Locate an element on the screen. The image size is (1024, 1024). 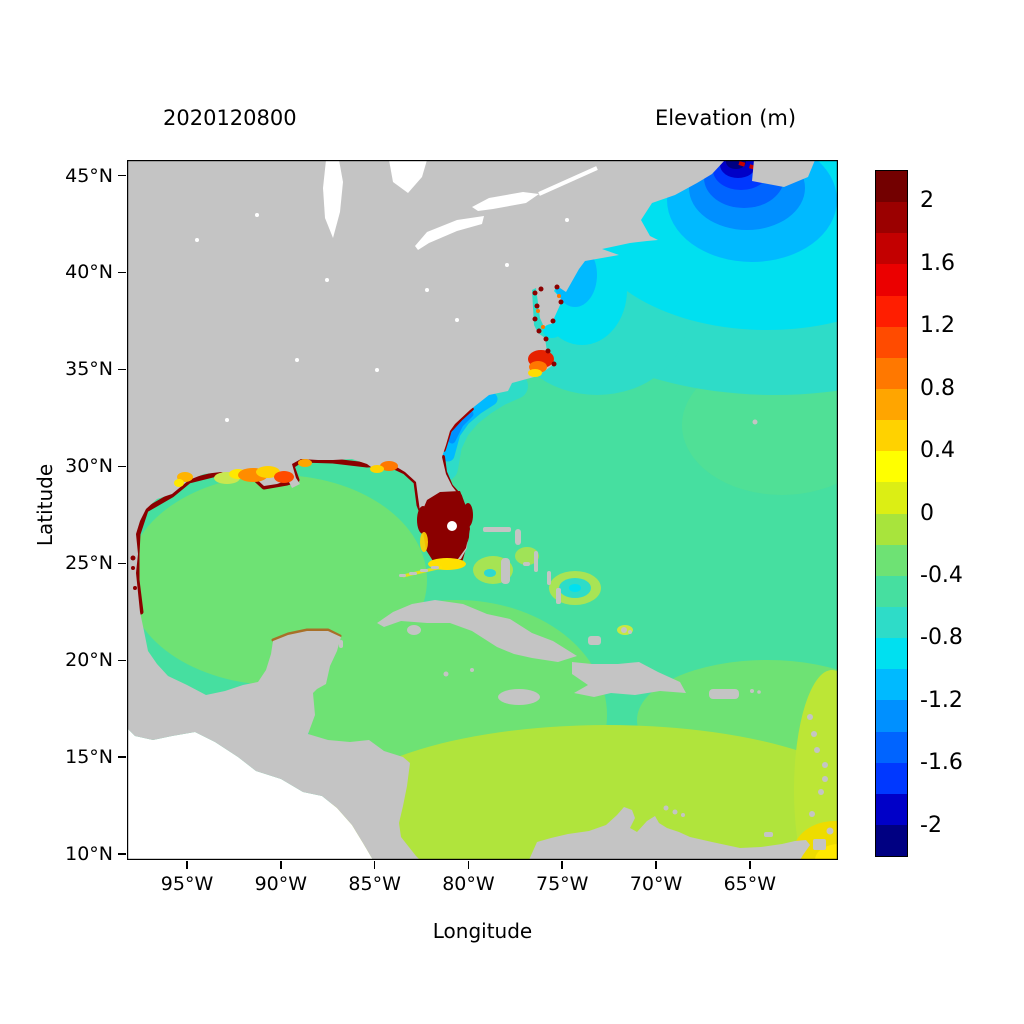
y-tick-label: 35°N is located at coordinates (89, 369).